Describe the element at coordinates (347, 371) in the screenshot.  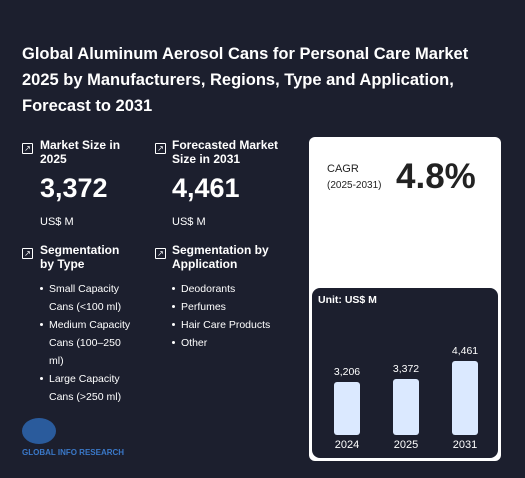
I see `value-label: 3,206` at that location.